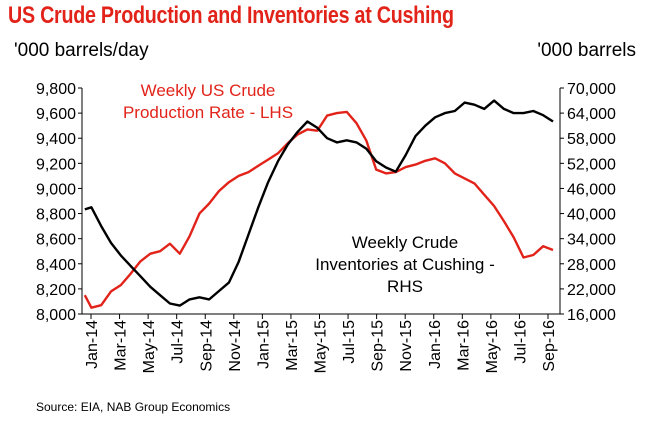 The height and width of the screenshot is (422, 650). What do you see at coordinates (178, 342) in the screenshot?
I see `x-tick-label: Jul-14` at bounding box center [178, 342].